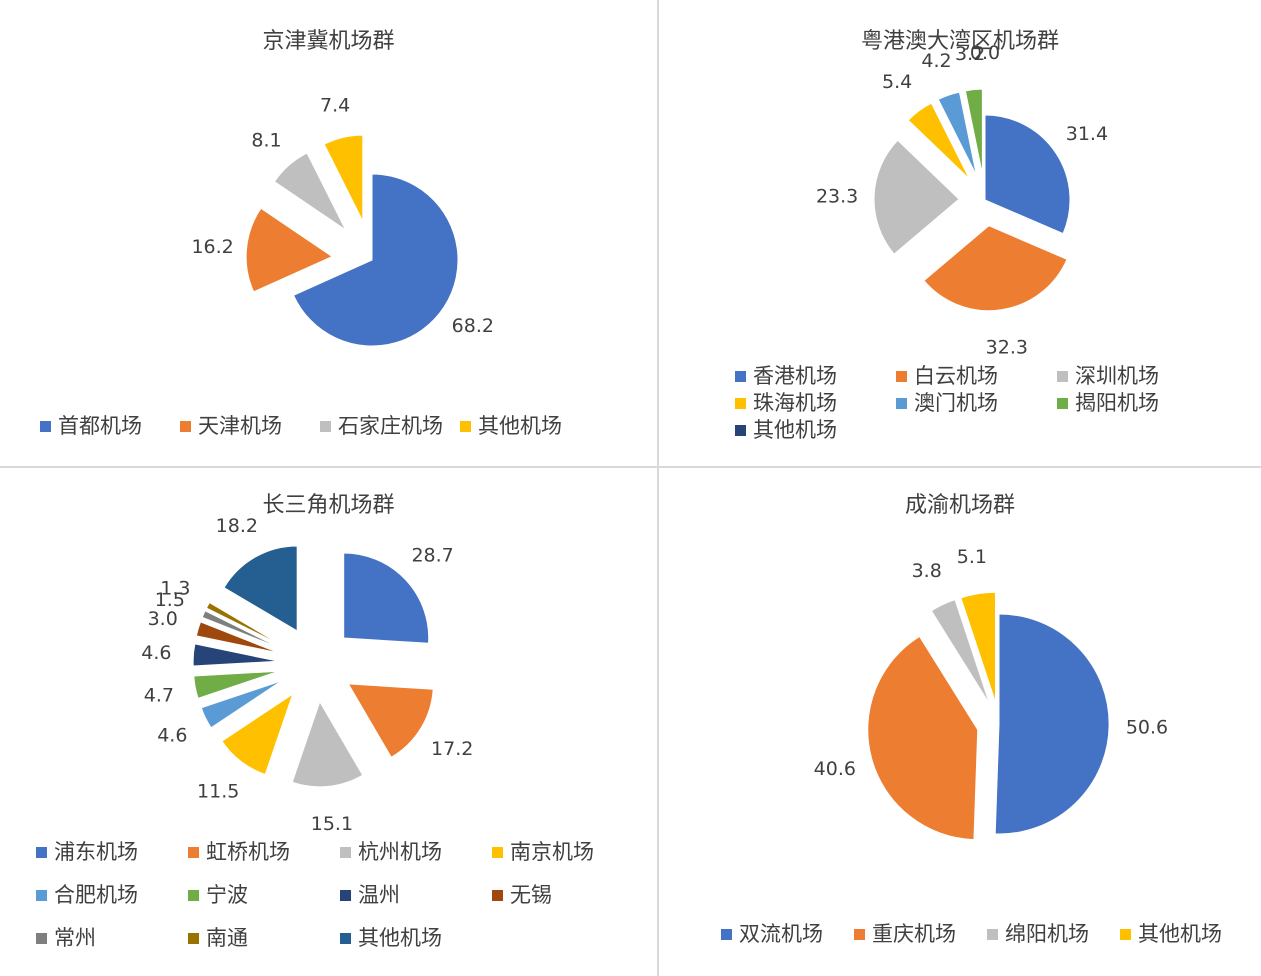 This screenshot has height=976, width=1261. What do you see at coordinates (381, 426) in the screenshot?
I see `legend-item: 石家庄机场` at bounding box center [381, 426].